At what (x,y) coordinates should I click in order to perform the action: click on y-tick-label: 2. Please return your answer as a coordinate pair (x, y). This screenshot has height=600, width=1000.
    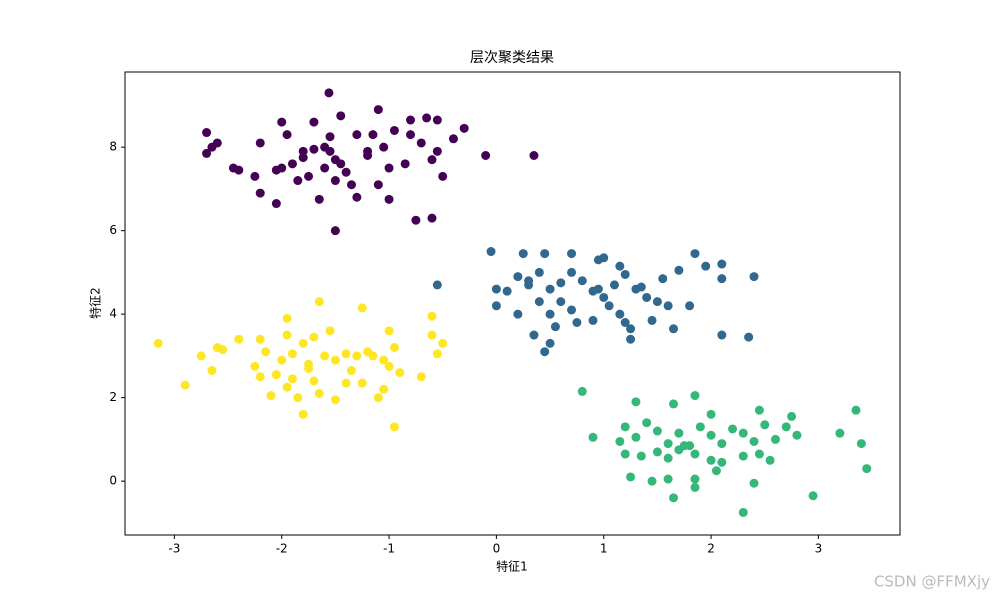
    Looking at the image, I should click on (113, 397).